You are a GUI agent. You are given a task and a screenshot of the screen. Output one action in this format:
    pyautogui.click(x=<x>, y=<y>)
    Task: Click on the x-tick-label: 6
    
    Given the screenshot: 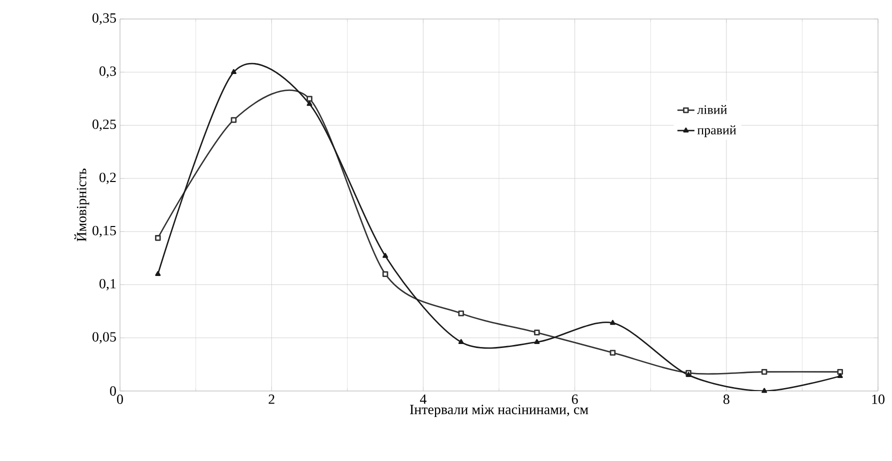 What is the action you would take?
    pyautogui.click(x=575, y=399)
    